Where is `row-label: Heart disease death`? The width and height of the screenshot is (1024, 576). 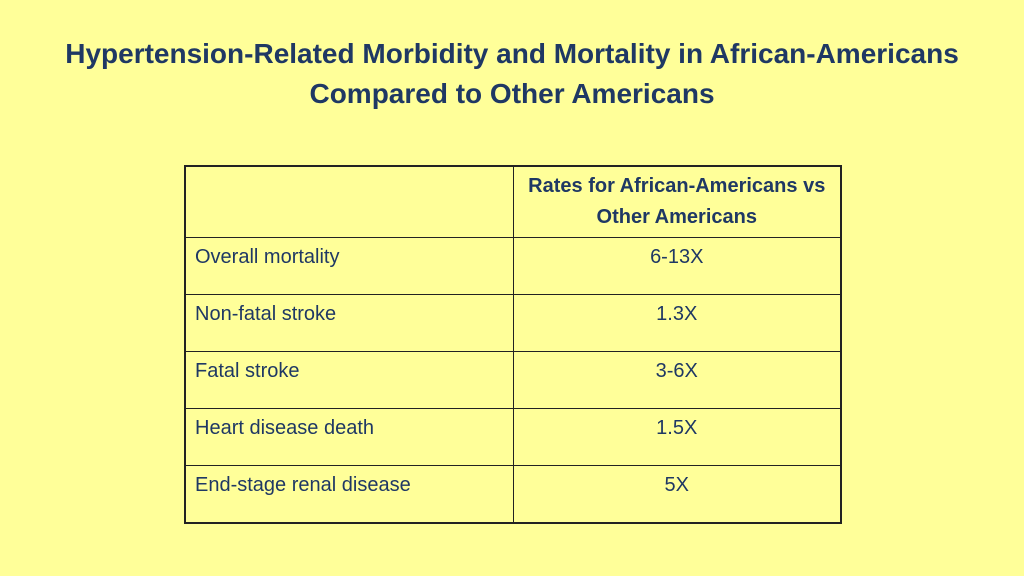 row-label: Heart disease death is located at coordinates (349, 437).